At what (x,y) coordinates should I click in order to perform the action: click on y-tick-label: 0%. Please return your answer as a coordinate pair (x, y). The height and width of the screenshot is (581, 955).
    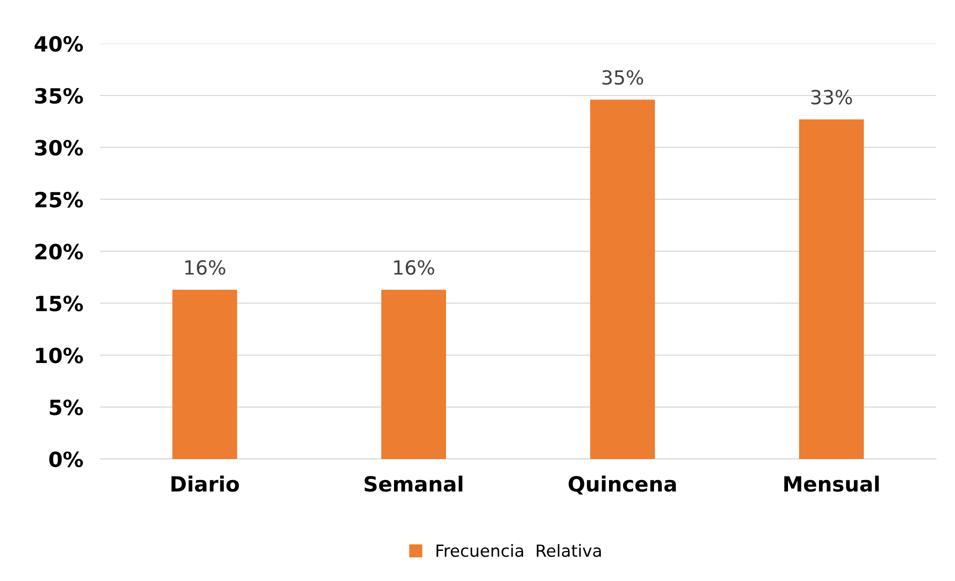
    Looking at the image, I should click on (66, 459).